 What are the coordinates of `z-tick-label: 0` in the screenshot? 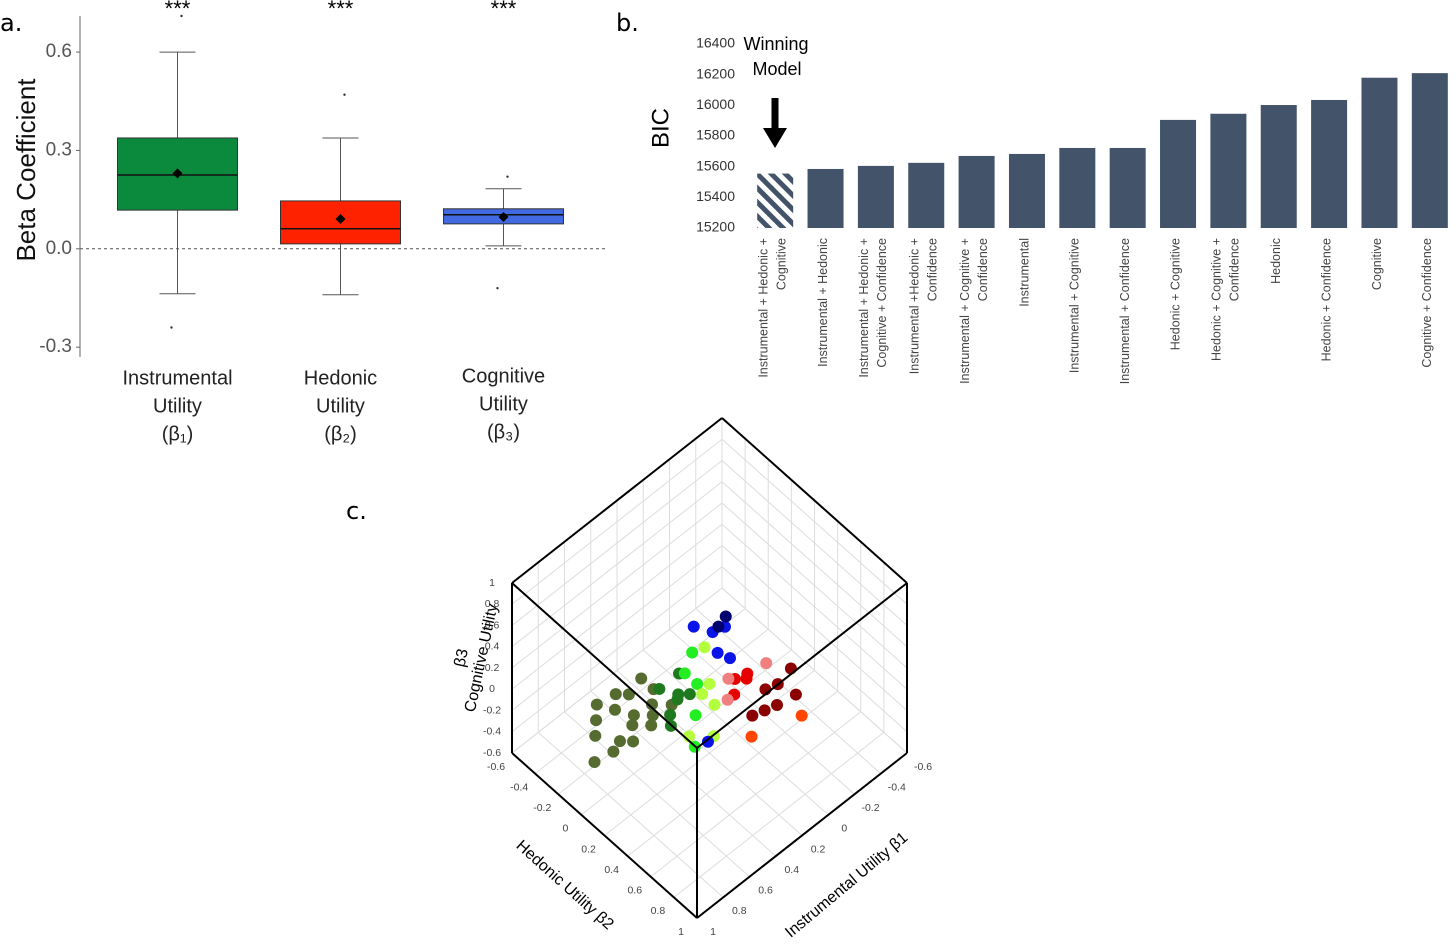 It's located at (492, 689).